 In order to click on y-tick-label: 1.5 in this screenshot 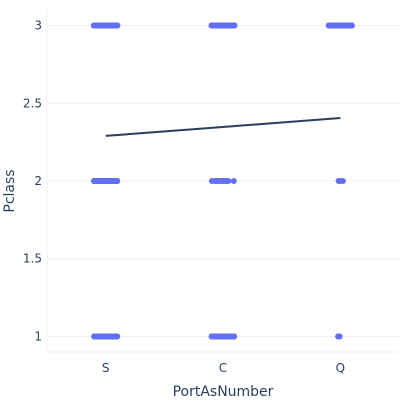, I will do `click(32, 259)`.